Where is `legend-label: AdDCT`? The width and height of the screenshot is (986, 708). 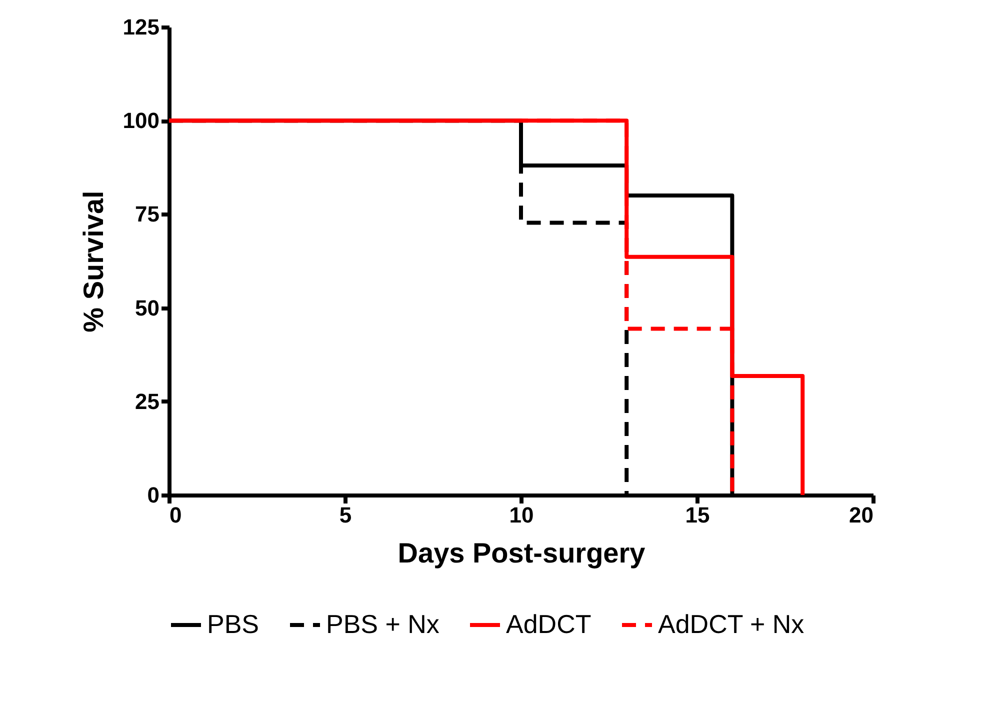
legend-label: AdDCT is located at coordinates (549, 624).